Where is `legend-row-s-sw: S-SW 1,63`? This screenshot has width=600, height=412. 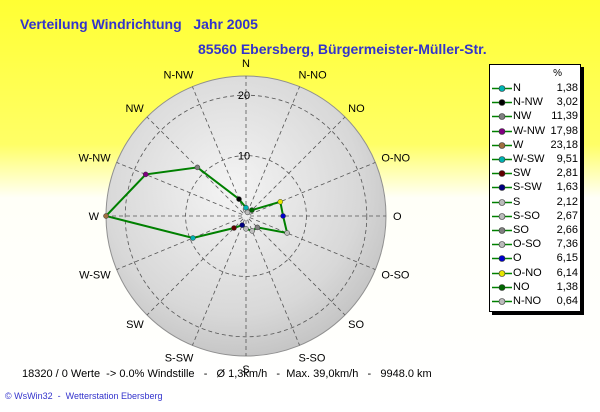
legend-row-s-sw: S-SW 1,63 is located at coordinates (535, 187).